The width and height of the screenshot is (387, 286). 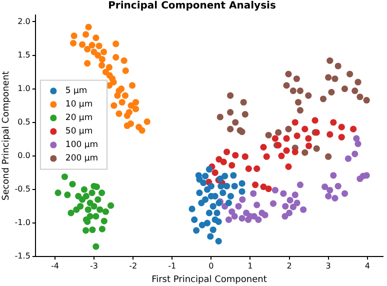 What do you see at coordinates (94, 265) in the screenshot?
I see `x-tick-label: -3` at bounding box center [94, 265].